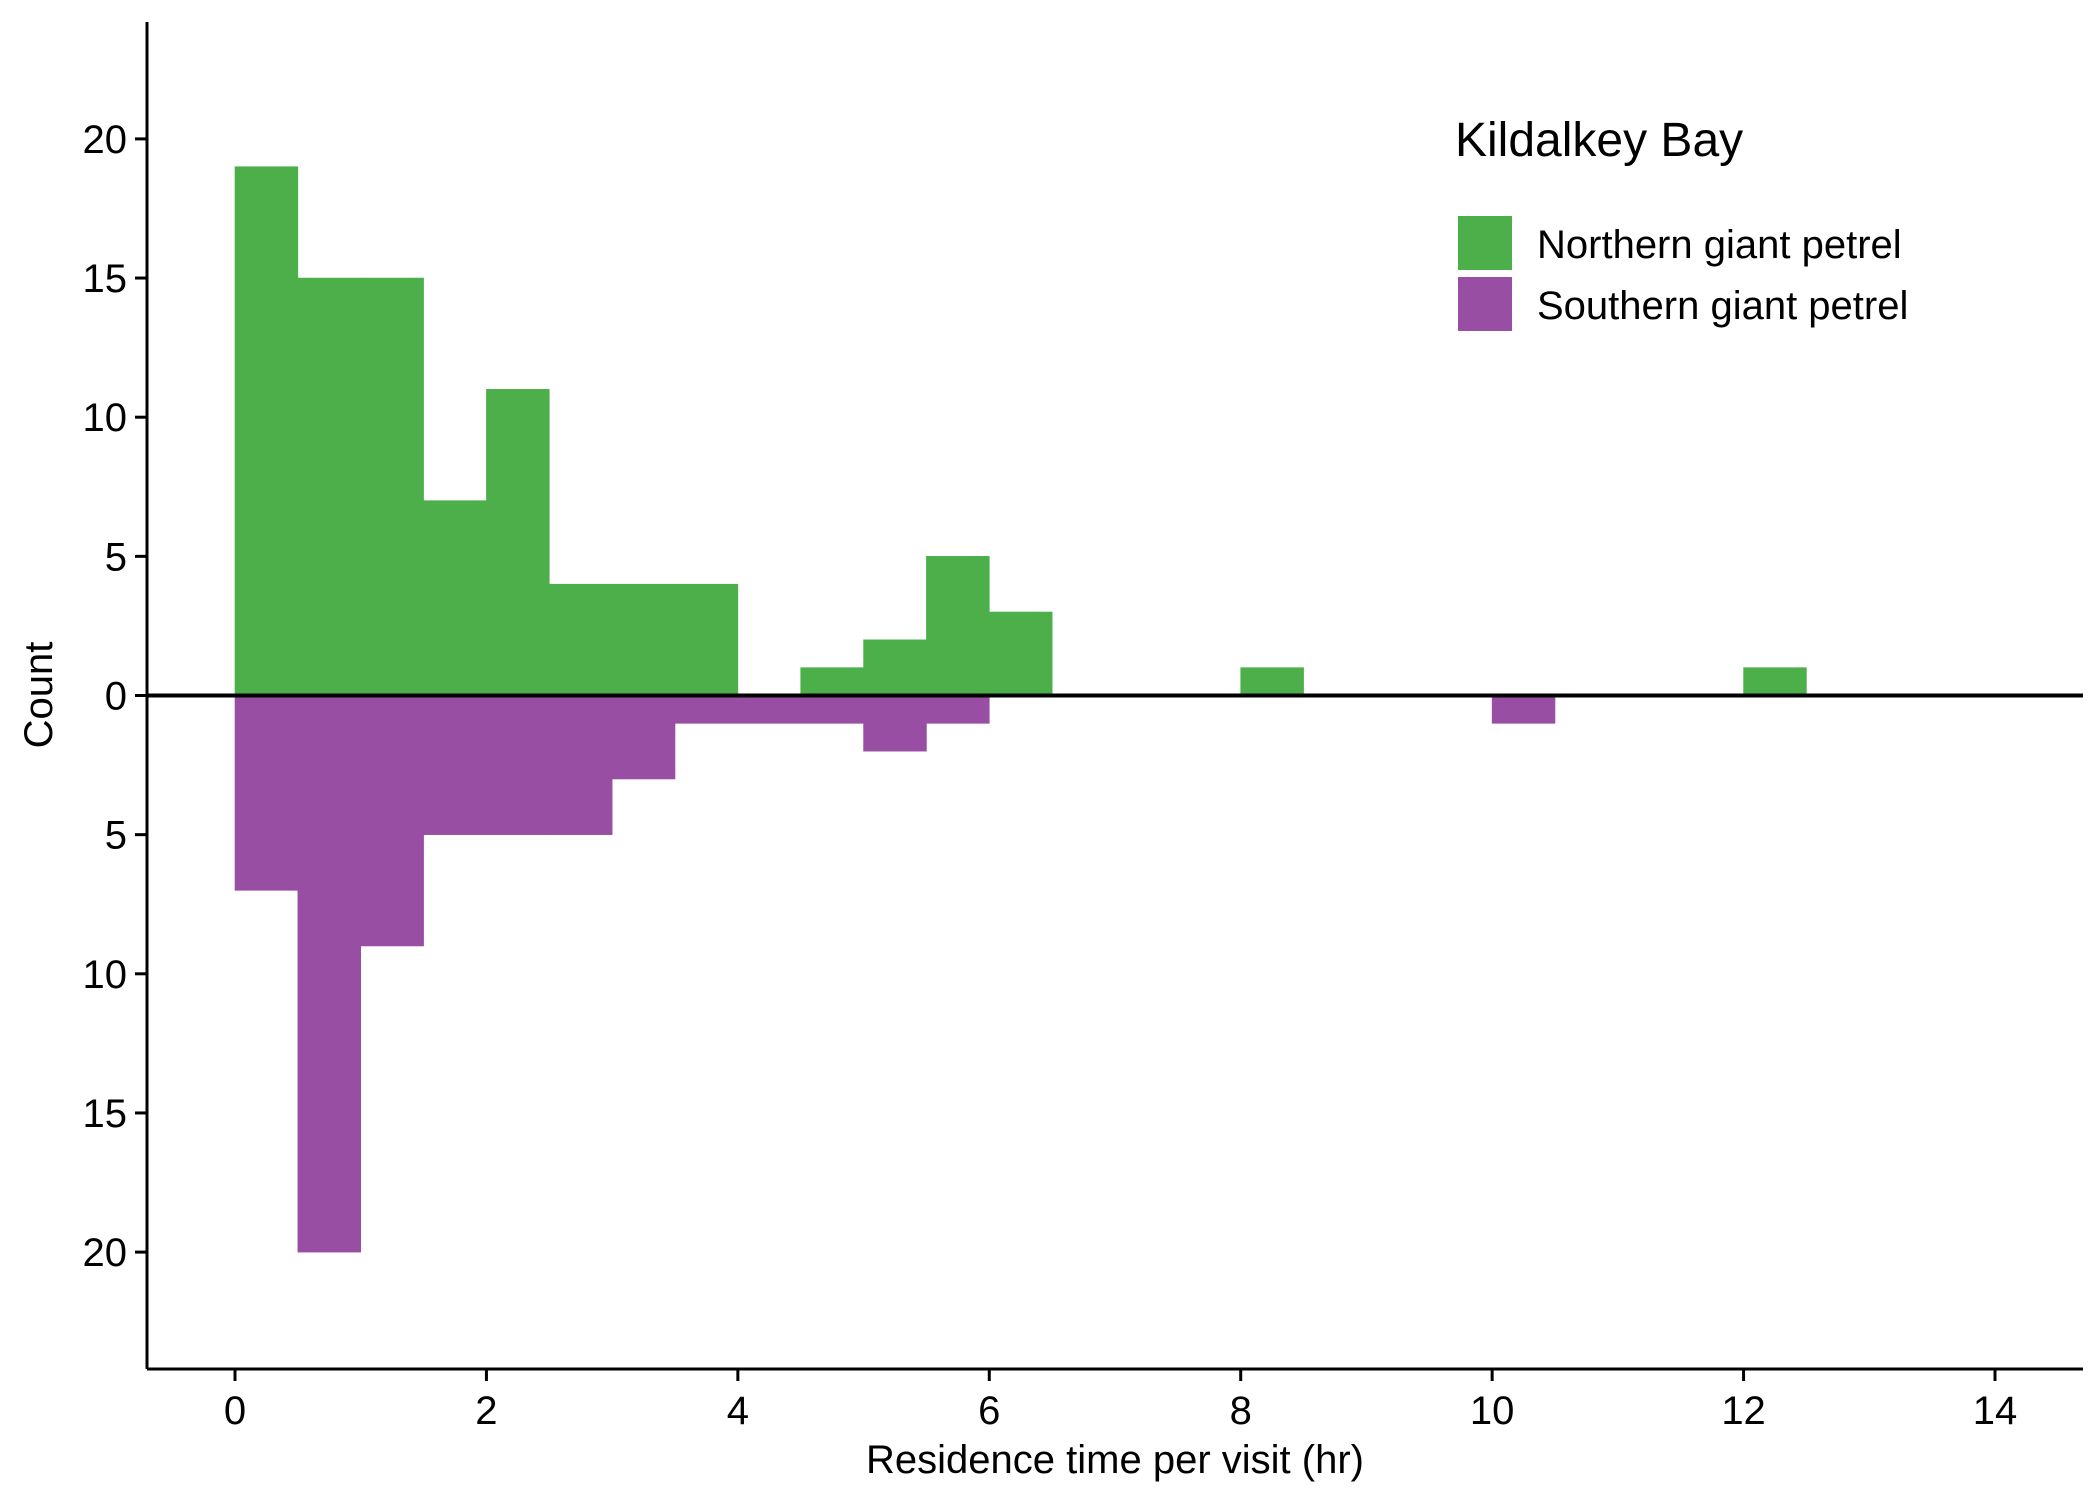 The image size is (2100, 1500). I want to click on y-axis-title: Count, so click(39, 695).